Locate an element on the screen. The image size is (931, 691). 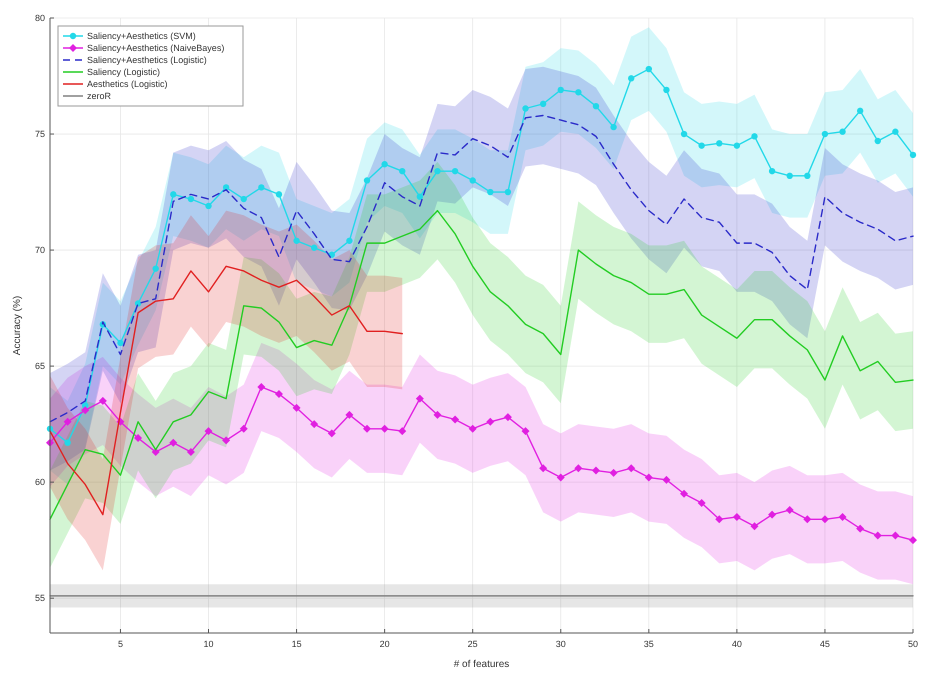
legend-label: Aesthetics (Logistic) is located at coordinates (127, 84).